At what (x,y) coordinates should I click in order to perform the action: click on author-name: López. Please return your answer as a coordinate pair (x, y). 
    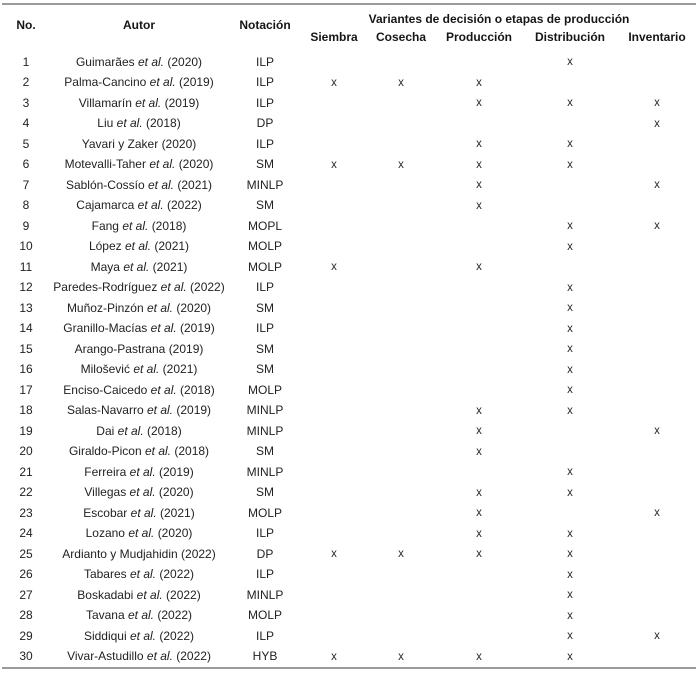
    Looking at the image, I should click on (105, 246).